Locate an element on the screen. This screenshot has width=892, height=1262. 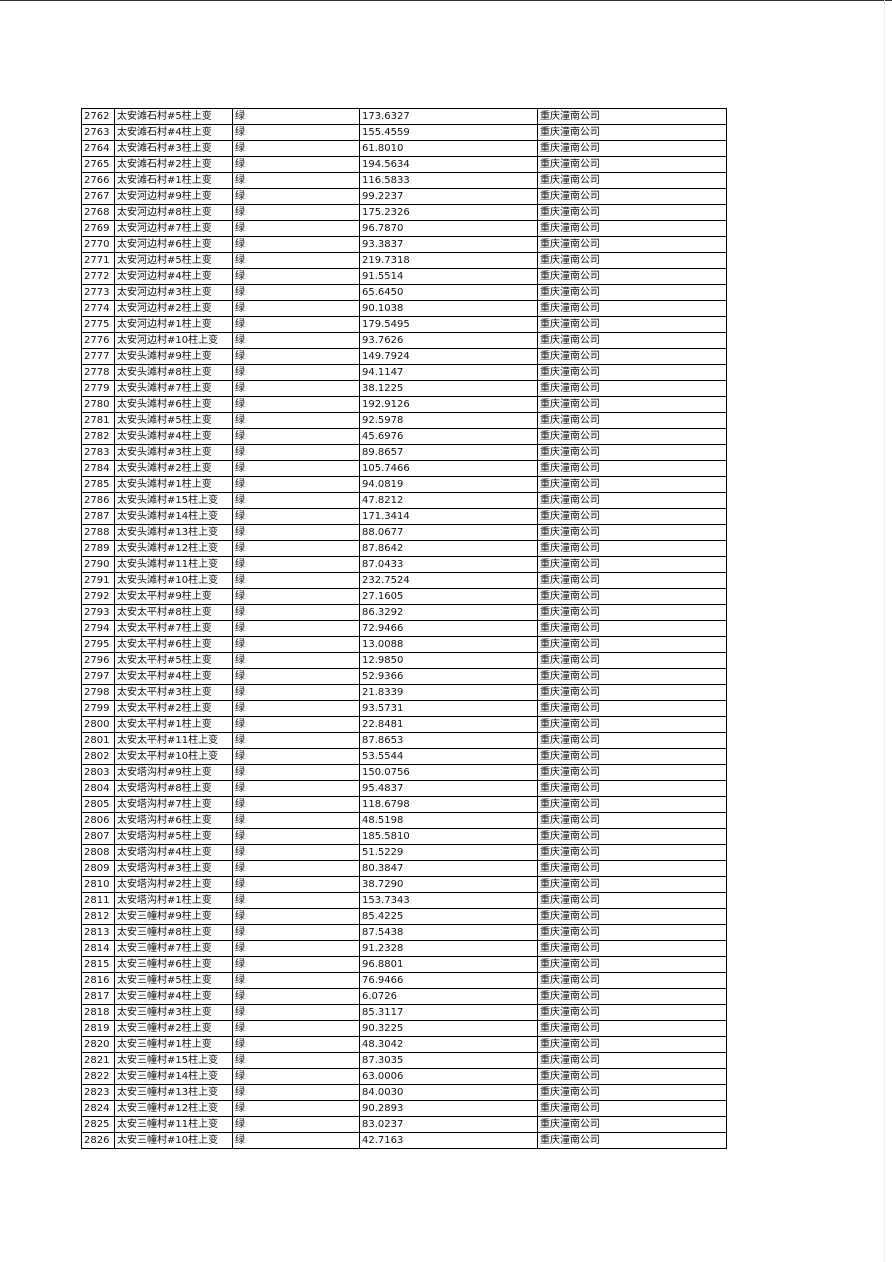
value-cell: 105.7466 is located at coordinates (448, 468).